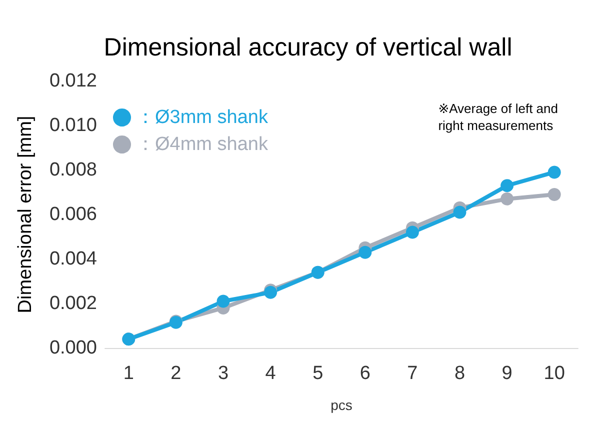 This screenshot has height=433, width=616. Describe the element at coordinates (507, 373) in the screenshot. I see `x-tick-label: 9` at that location.